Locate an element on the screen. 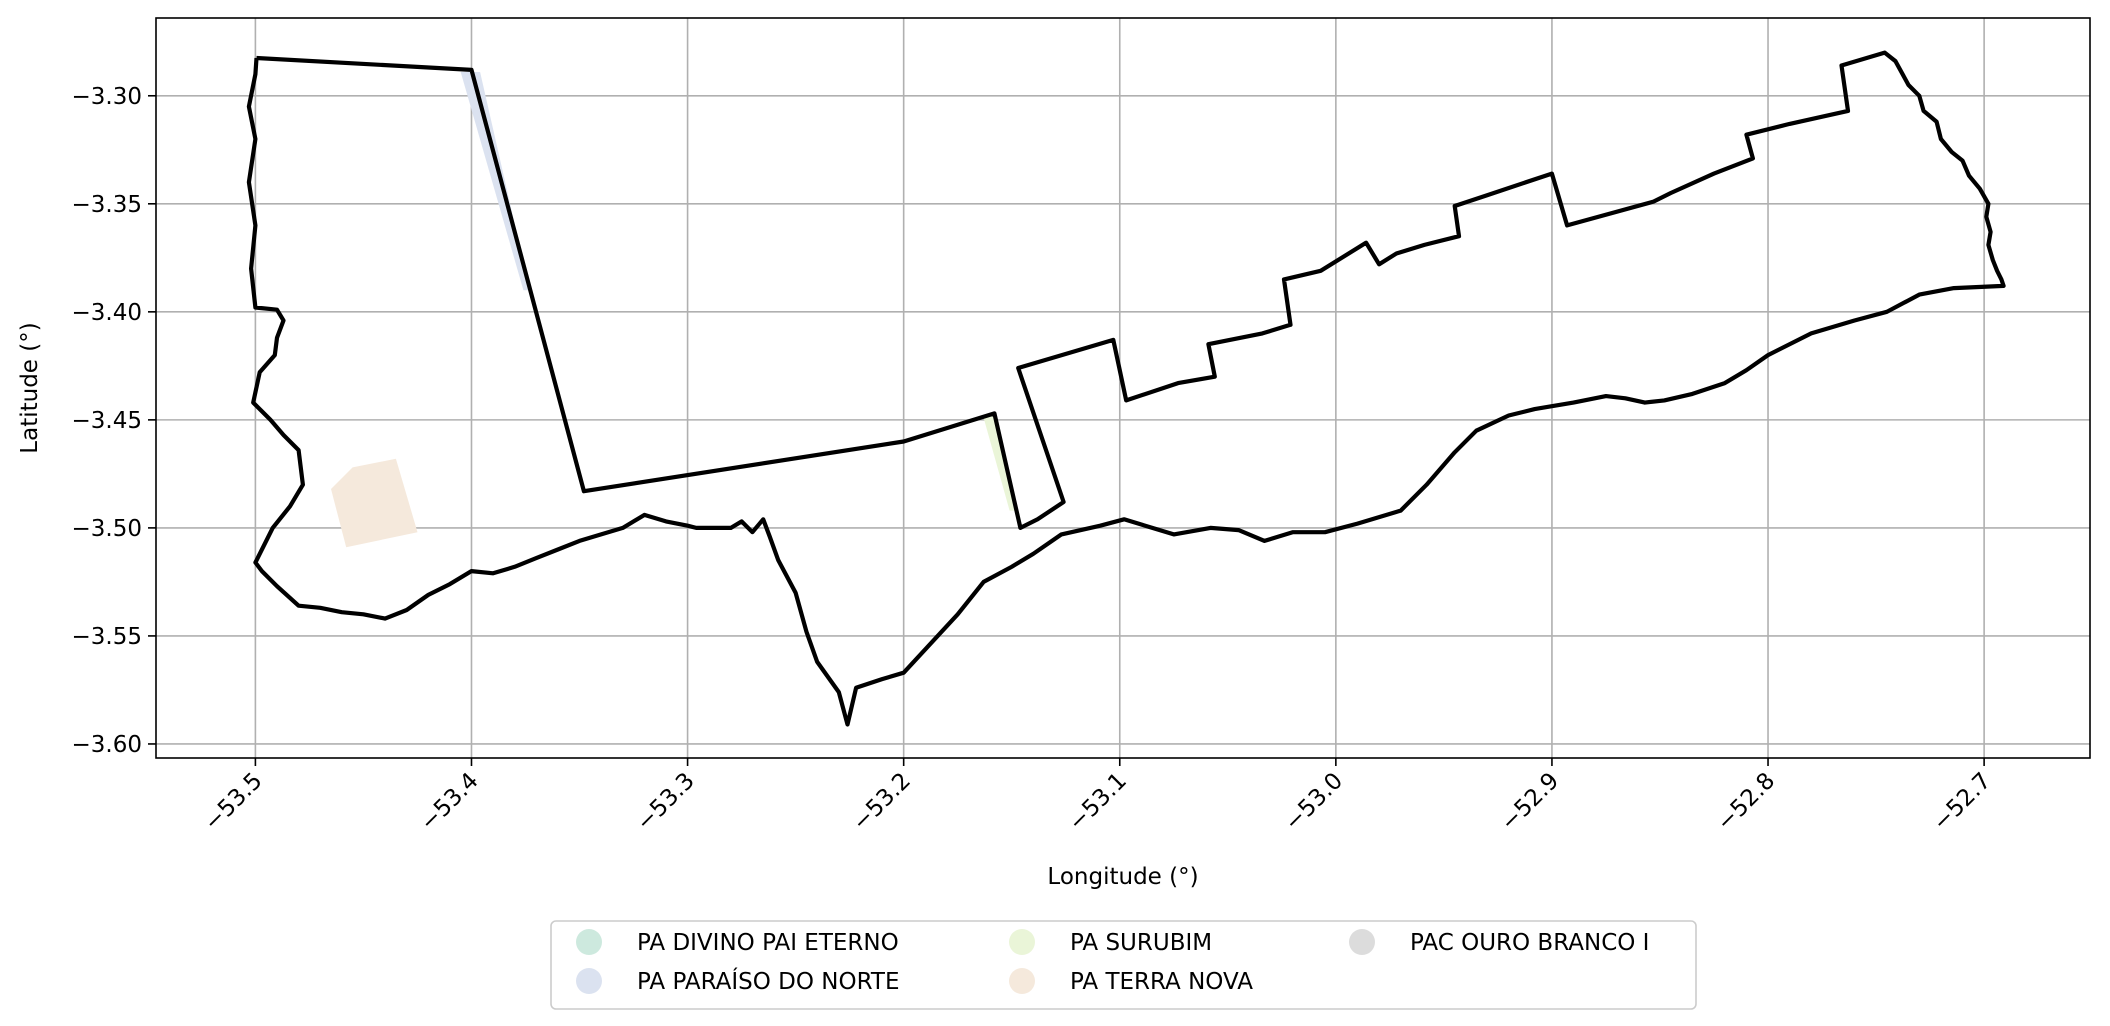 The image size is (2110, 1026). legend-marker-pa-para-so-do-norte is located at coordinates (589, 981).